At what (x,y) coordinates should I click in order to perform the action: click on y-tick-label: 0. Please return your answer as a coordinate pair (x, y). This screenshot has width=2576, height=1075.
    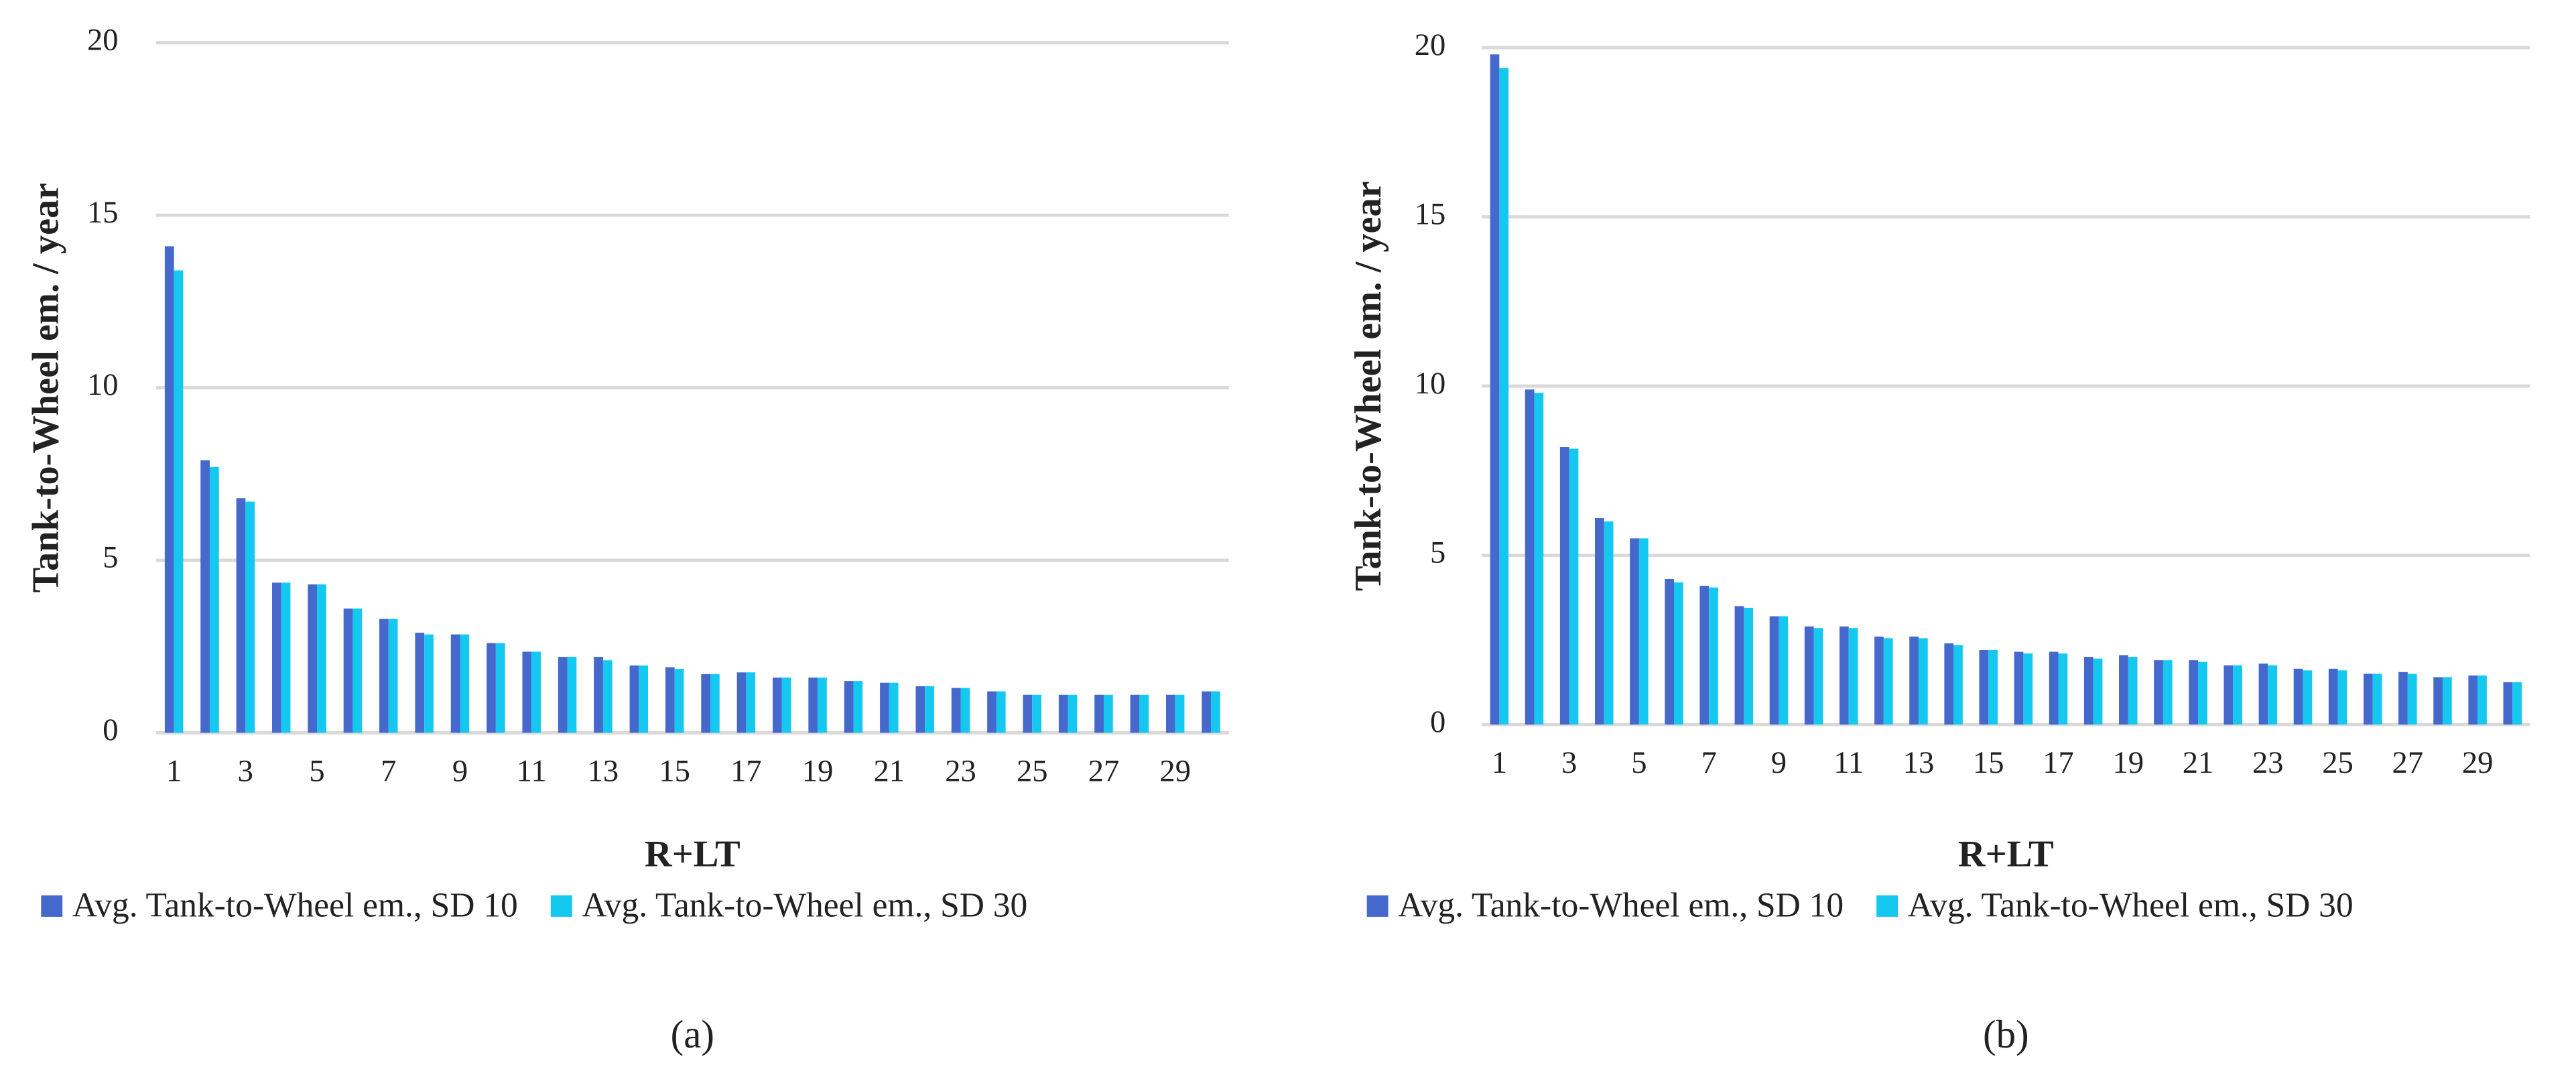
    Looking at the image, I should click on (1437, 722).